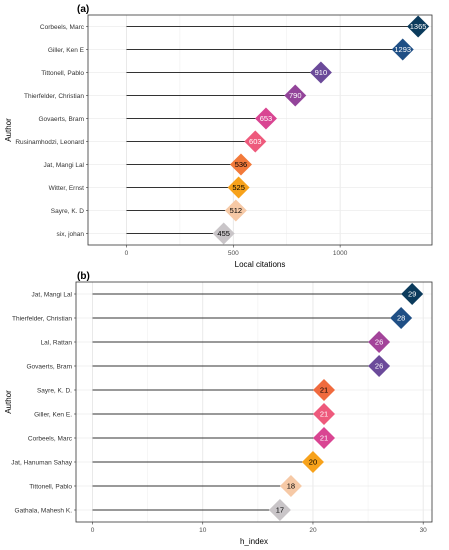 The width and height of the screenshot is (449, 550). I want to click on data-label: 20, so click(313, 462).